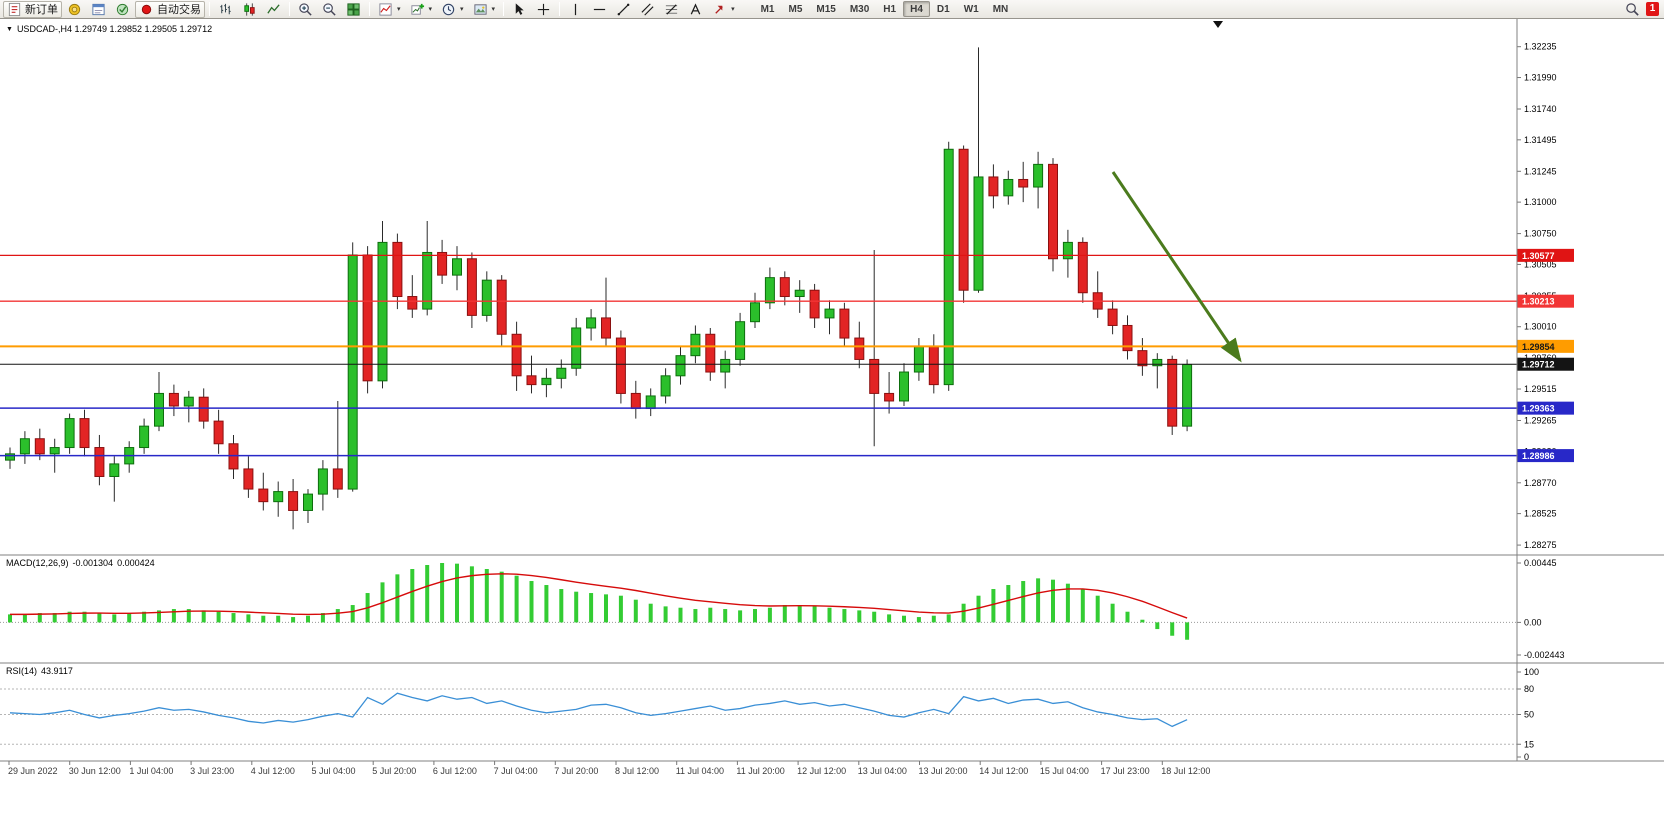  Describe the element at coordinates (647, 9) in the screenshot. I see `channel-tool-button` at that location.